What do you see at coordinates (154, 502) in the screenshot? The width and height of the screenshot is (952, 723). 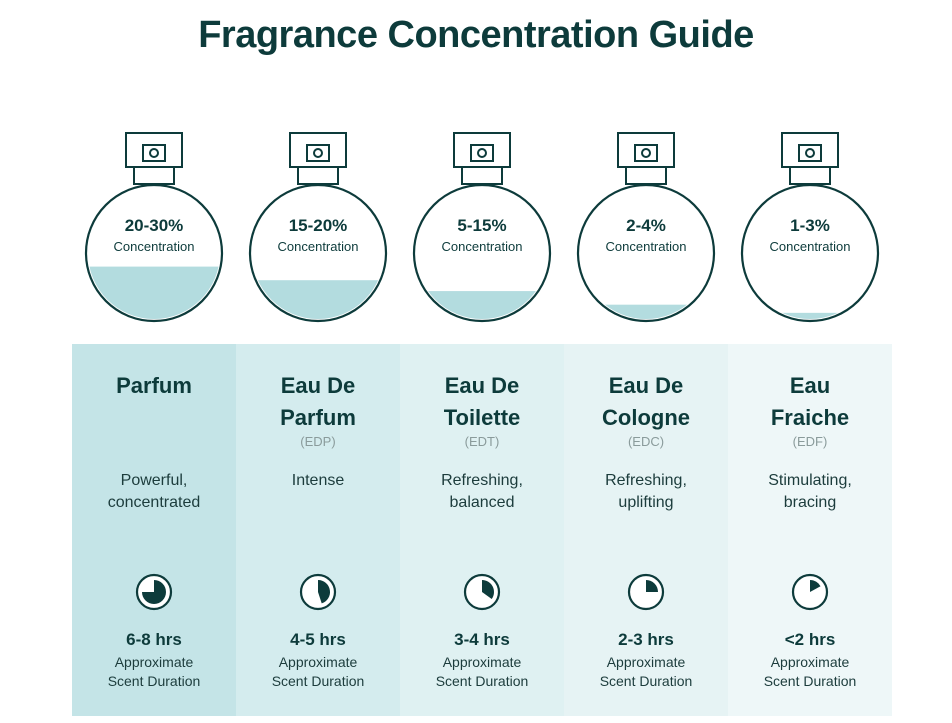 I see `description-line: concentrated` at bounding box center [154, 502].